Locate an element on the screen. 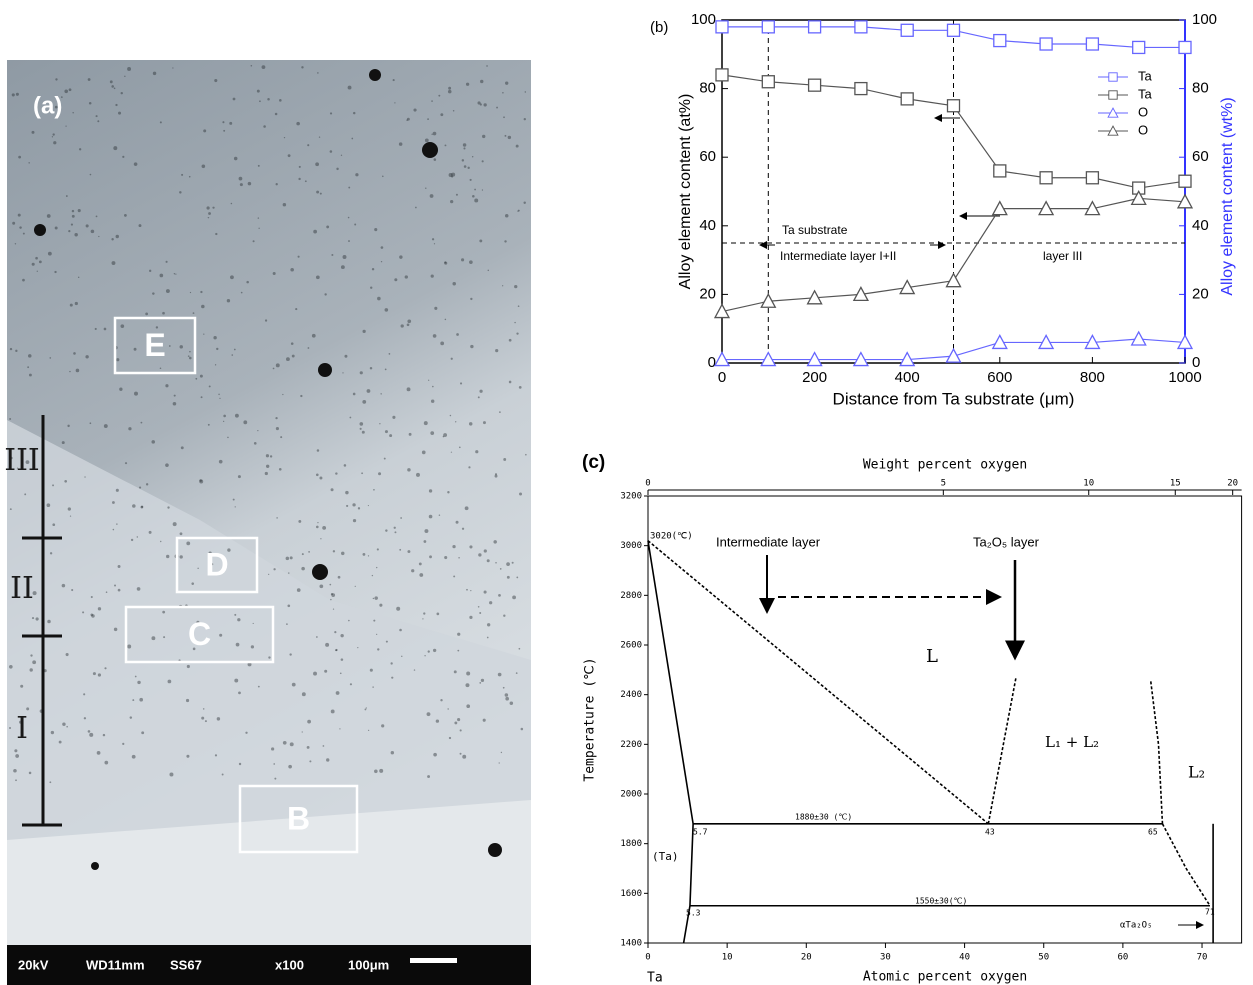 This screenshot has height=985, width=1253. substrate is located at coordinates (269, 892).